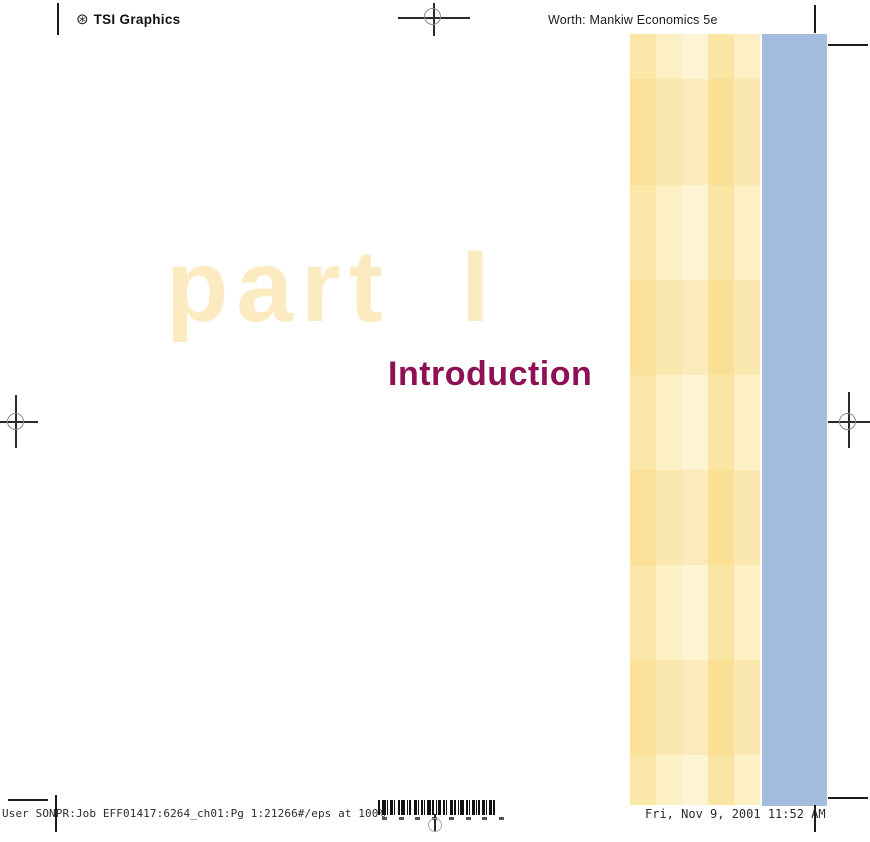 Image resolution: width=870 pixels, height=842 pixels. I want to click on blue-band, so click(794, 420).